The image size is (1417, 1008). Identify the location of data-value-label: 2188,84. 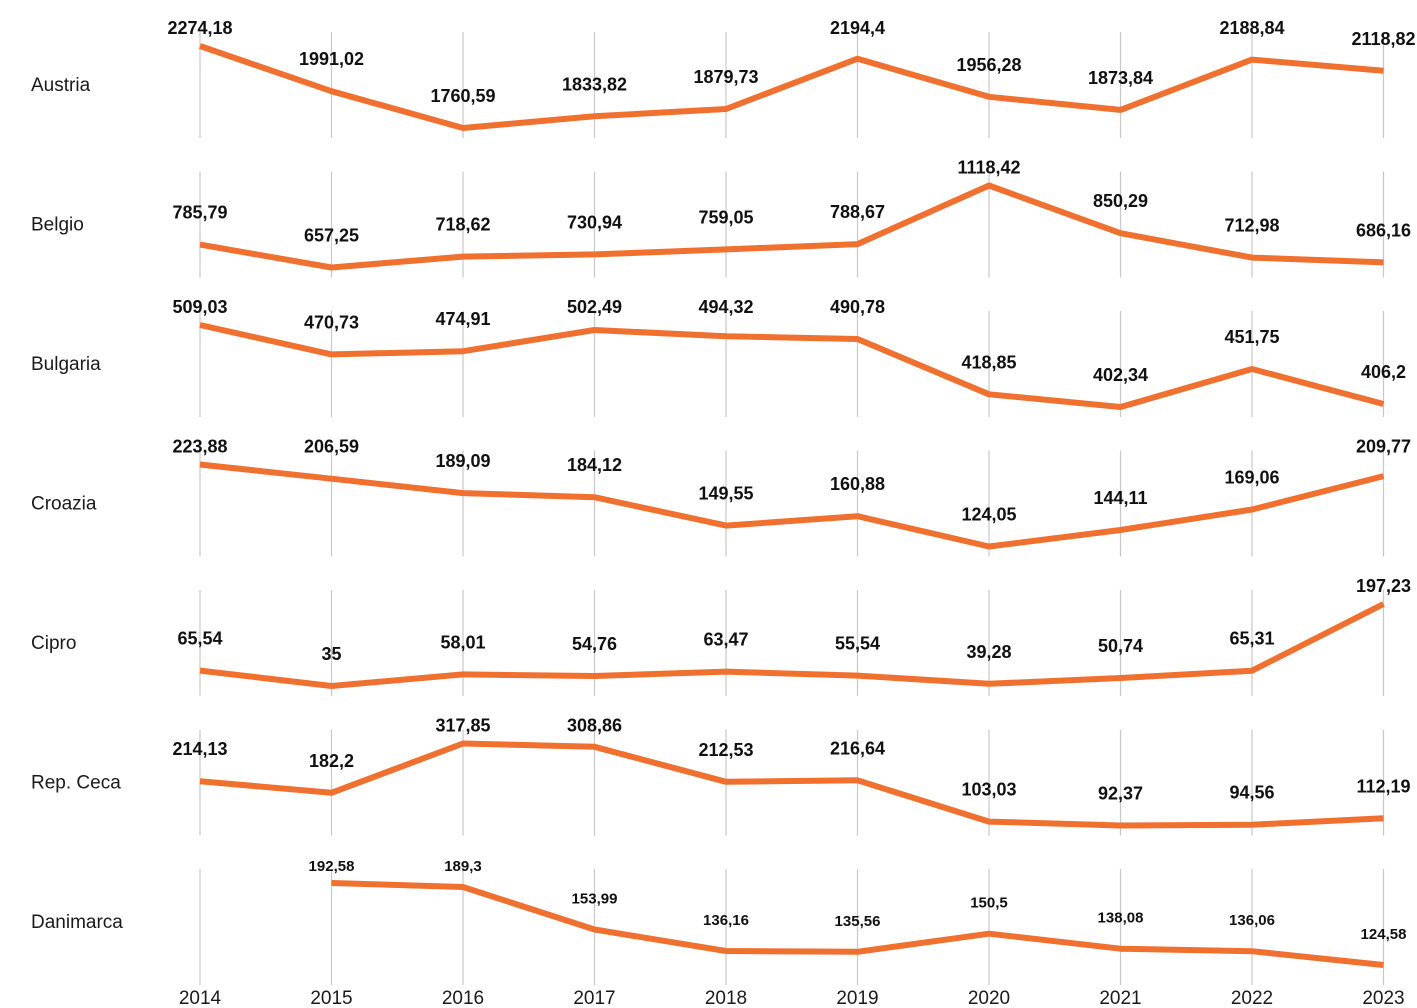
(1251, 28).